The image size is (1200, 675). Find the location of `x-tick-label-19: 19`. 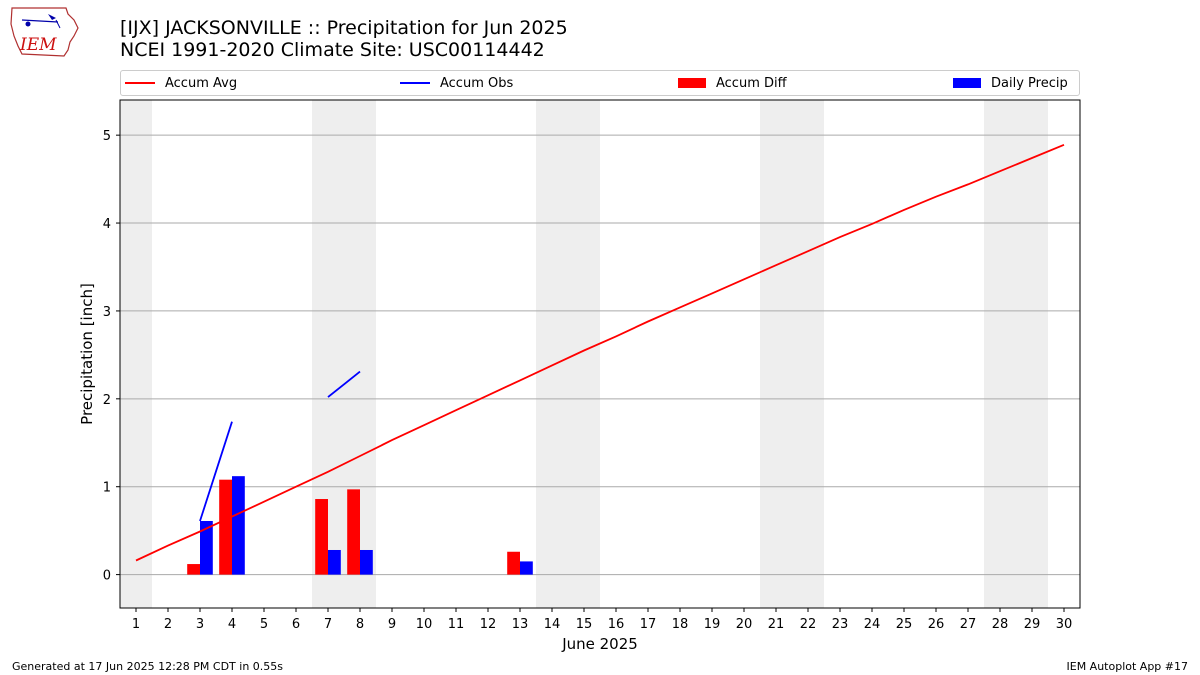

x-tick-label-19: 19 is located at coordinates (712, 624).